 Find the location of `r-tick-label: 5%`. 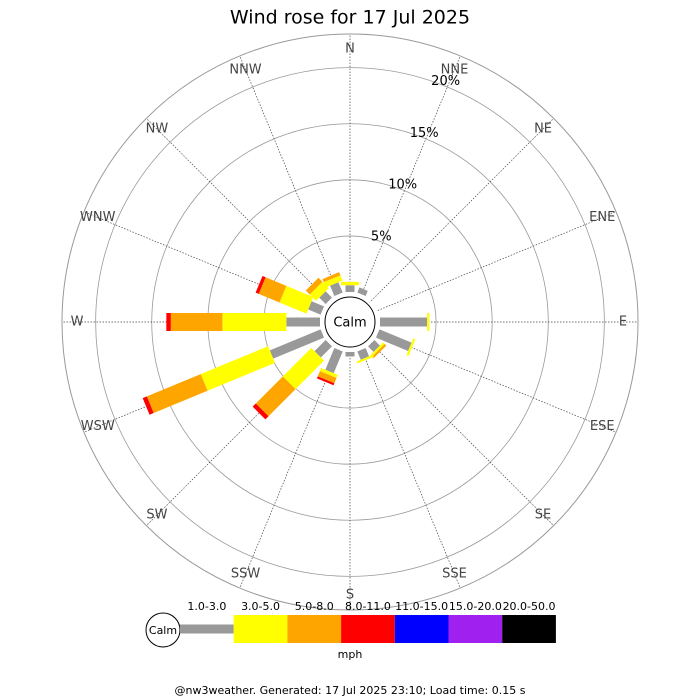

r-tick-label: 5% is located at coordinates (381, 236).